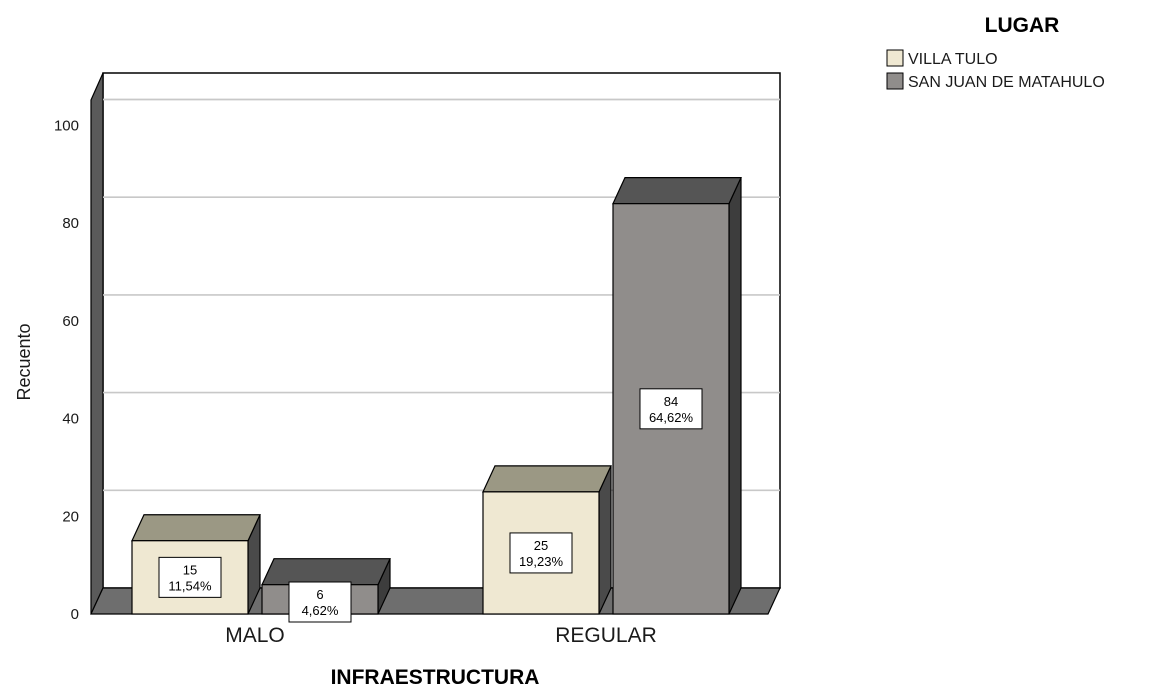 The width and height of the screenshot is (1160, 690). Describe the element at coordinates (671, 417) in the screenshot. I see `data-label-percent: 64,62%` at that location.